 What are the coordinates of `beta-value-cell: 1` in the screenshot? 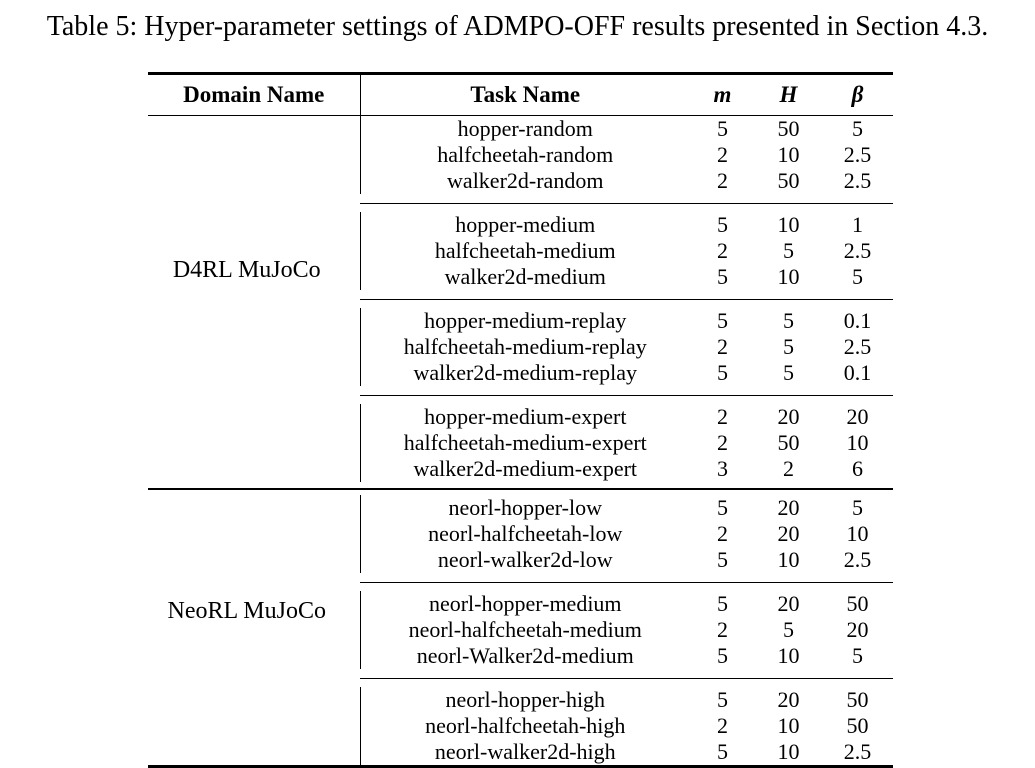 It's located at (857, 224).